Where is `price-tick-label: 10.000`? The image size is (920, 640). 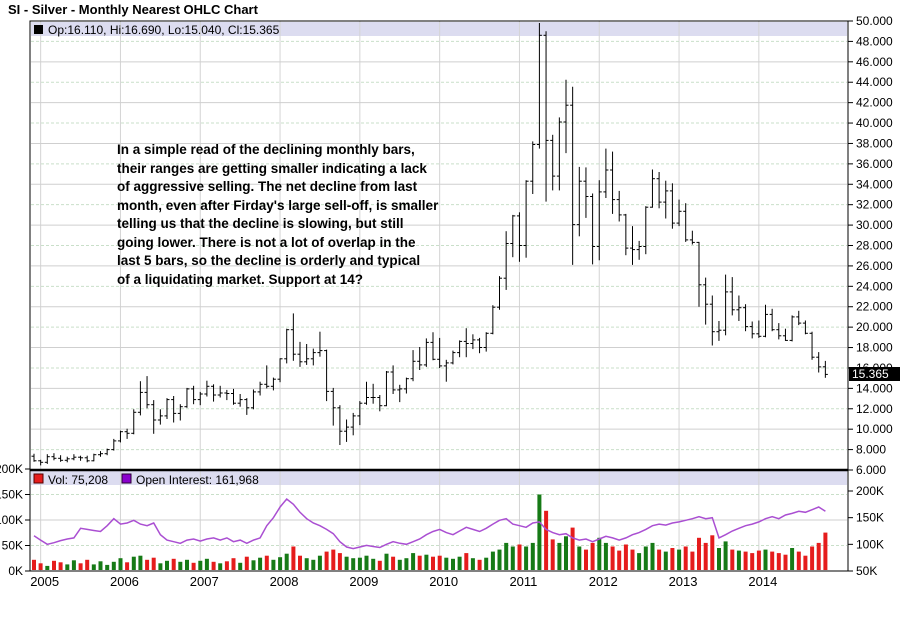 price-tick-label: 10.000 is located at coordinates (874, 429).